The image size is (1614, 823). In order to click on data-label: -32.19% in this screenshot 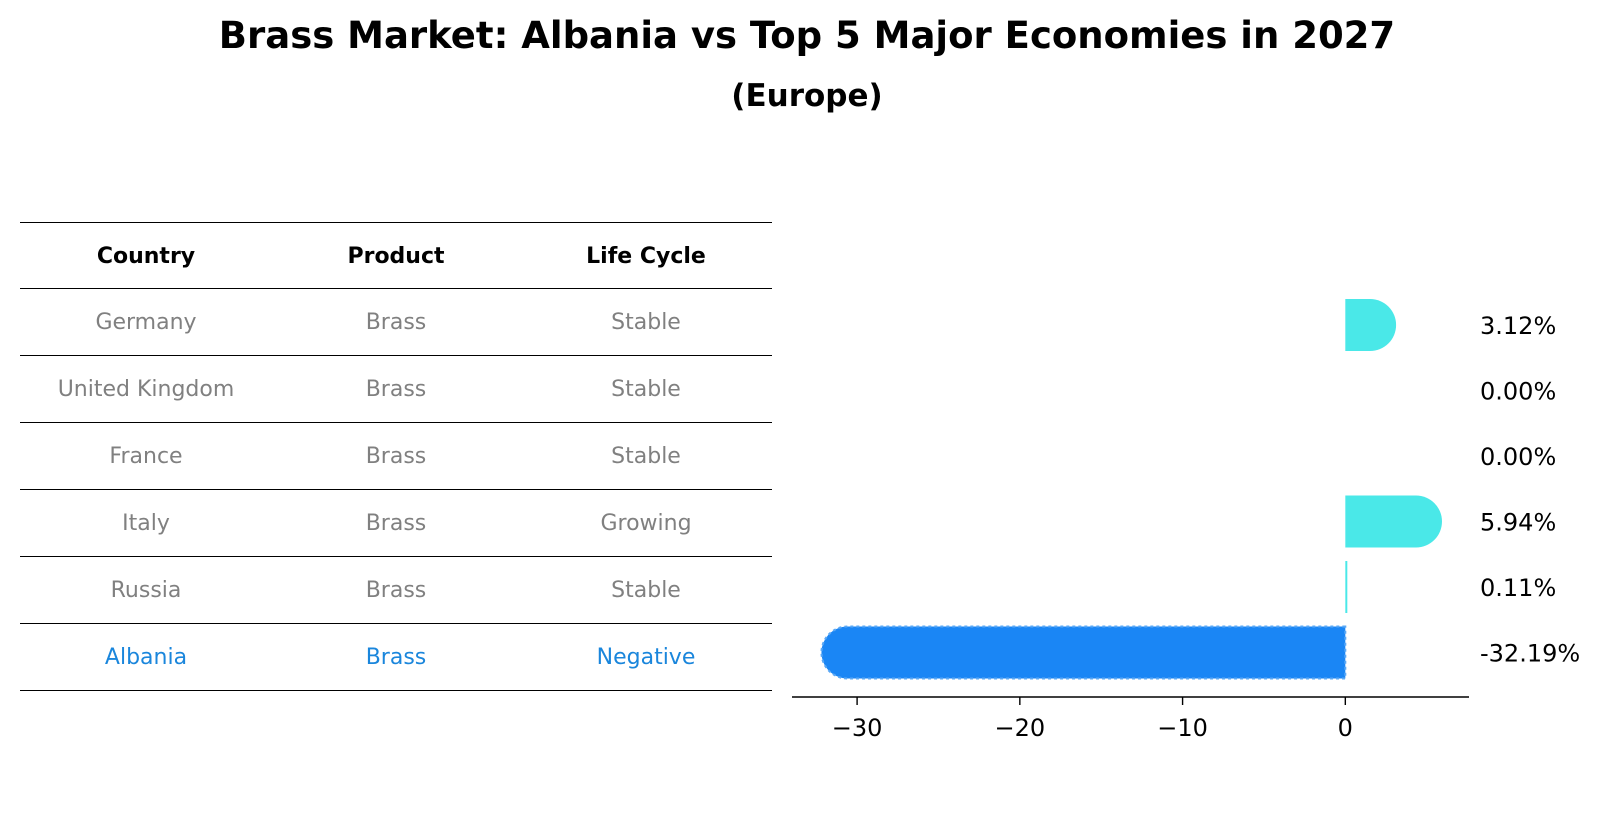, I will do `click(1530, 654)`.